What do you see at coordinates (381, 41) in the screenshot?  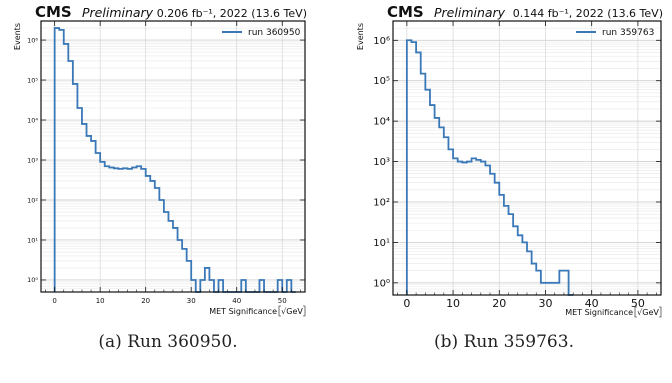 I see `chart-b-y-tick-label: 10⁶` at bounding box center [381, 41].